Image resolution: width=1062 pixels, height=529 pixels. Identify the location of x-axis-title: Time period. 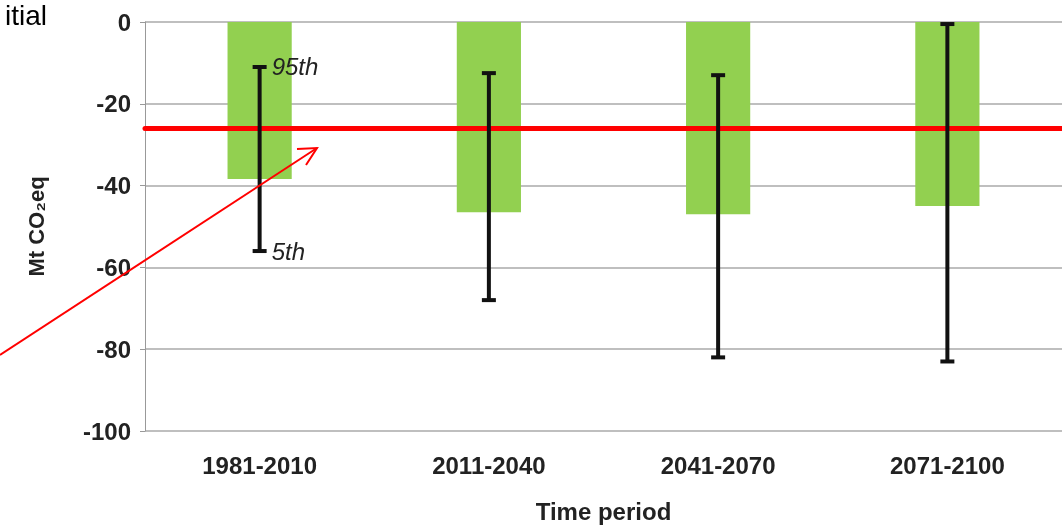
(603, 511).